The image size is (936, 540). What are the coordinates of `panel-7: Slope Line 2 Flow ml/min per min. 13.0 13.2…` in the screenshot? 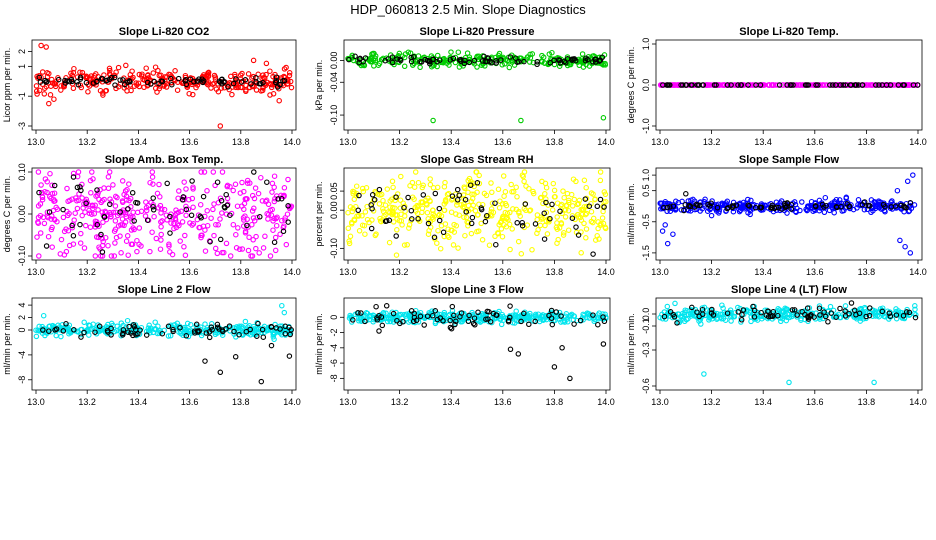 It's located at (151, 345).